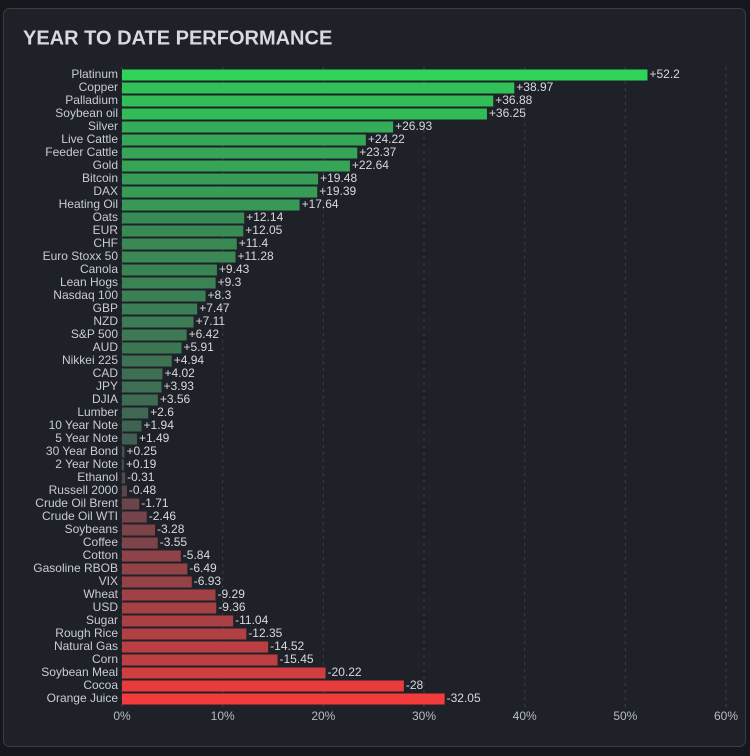  I want to click on x-tick-label: 20%, so click(323, 716).